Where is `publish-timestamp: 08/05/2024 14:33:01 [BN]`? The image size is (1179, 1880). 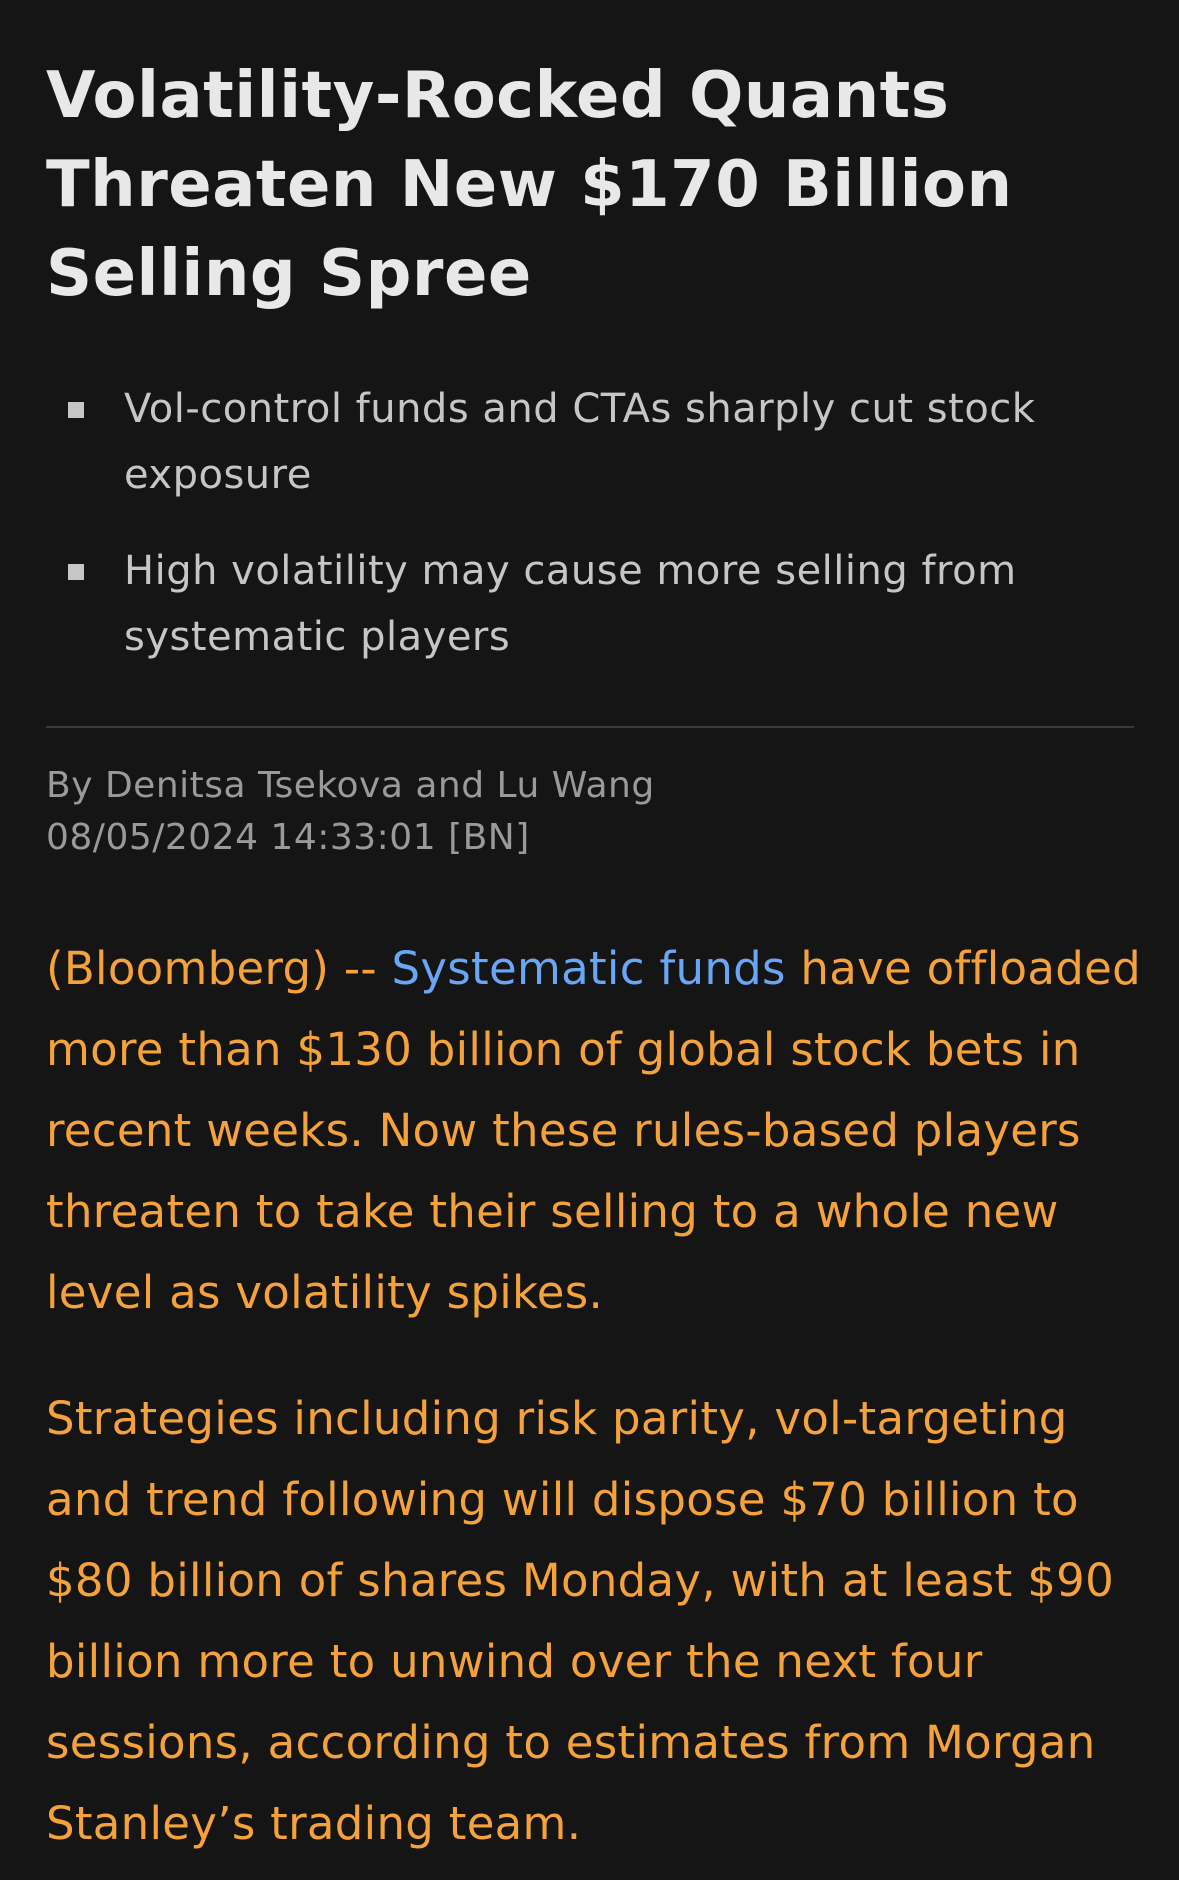 publish-timestamp: 08/05/2024 14:33:01 [BN] is located at coordinates (288, 837).